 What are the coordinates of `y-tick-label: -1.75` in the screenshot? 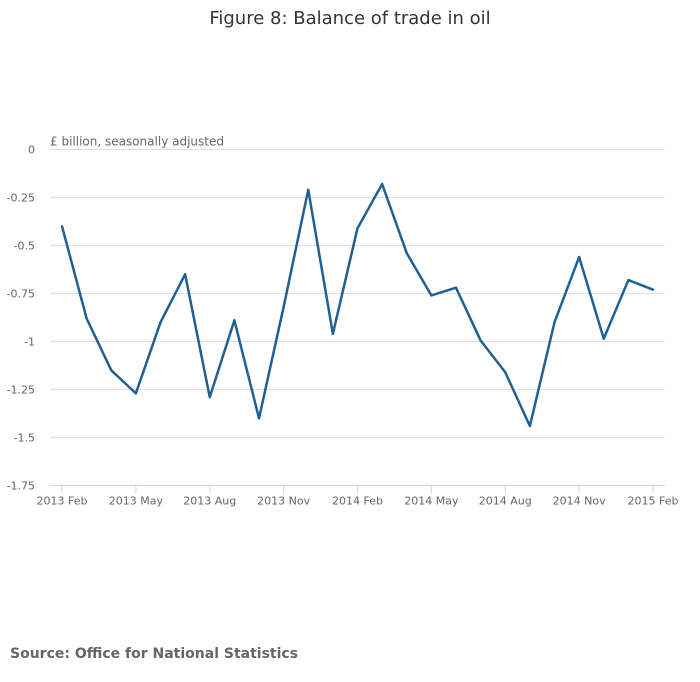 It's located at (21, 486).